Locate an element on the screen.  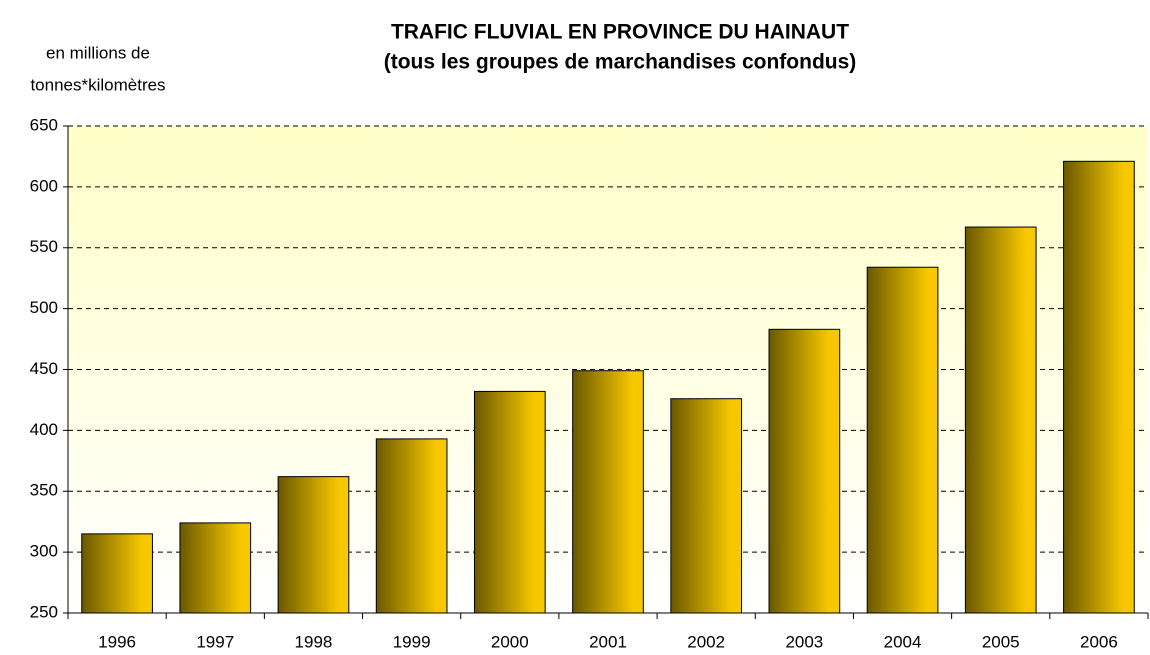
y-tick-label: 400 is located at coordinates (44, 429).